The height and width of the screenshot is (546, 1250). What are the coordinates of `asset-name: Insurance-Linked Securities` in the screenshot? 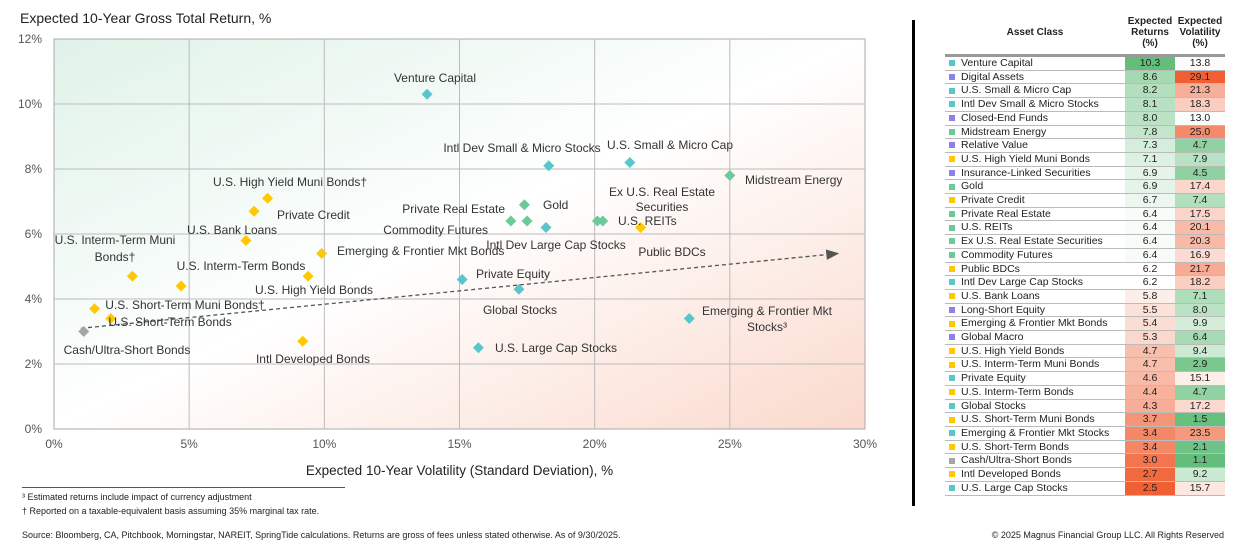 It's located at (1026, 172).